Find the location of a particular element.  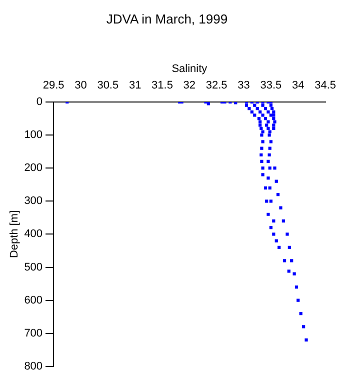

y-tick-label: 300 is located at coordinates (33, 201).